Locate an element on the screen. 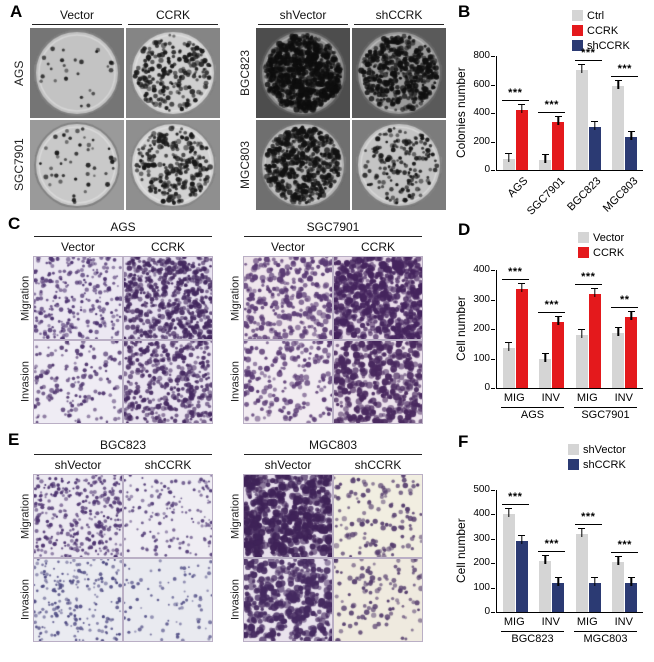 The width and height of the screenshot is (654, 662). migration-image-ags-vector is located at coordinates (78, 298).